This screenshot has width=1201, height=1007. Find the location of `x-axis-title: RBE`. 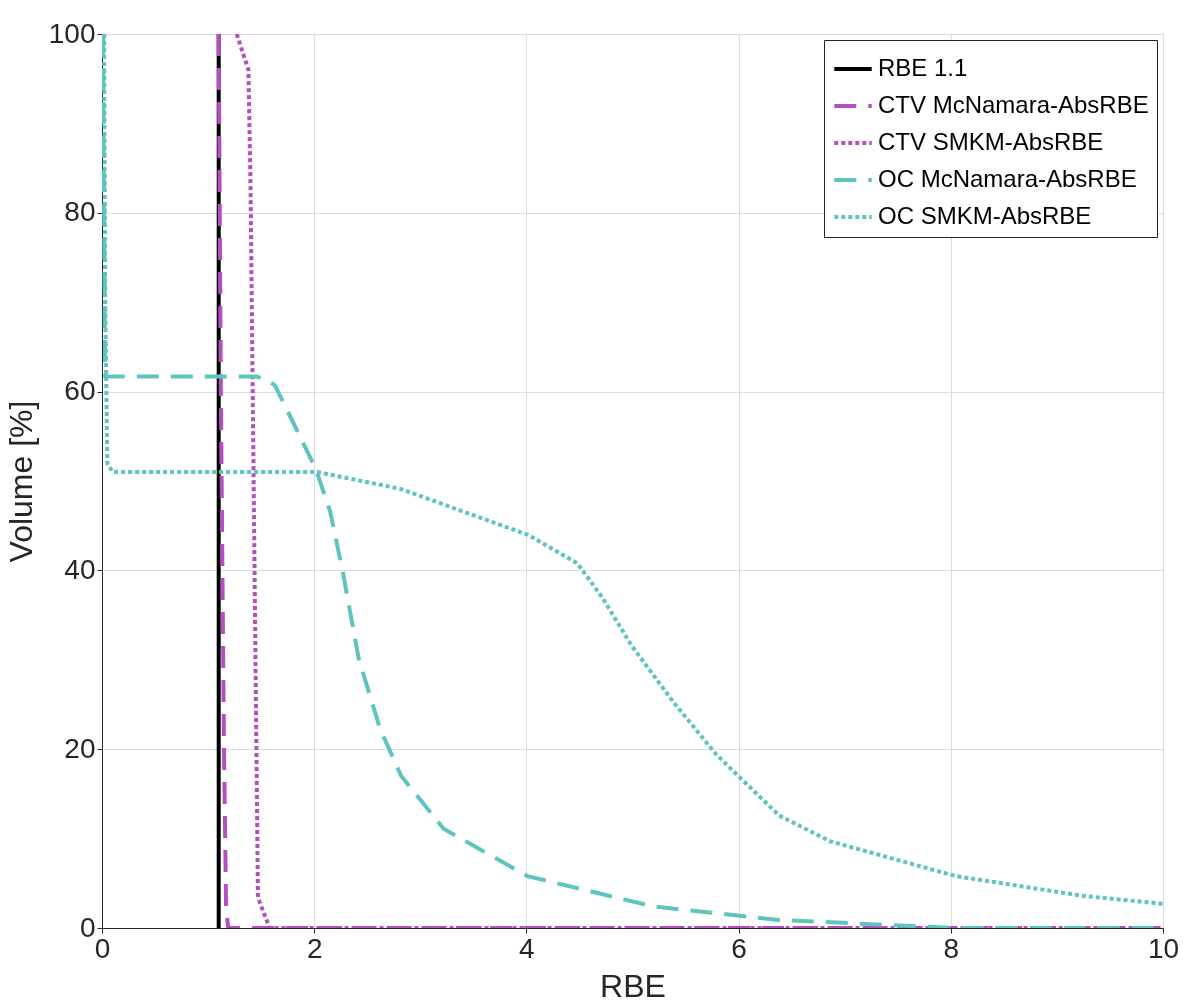

x-axis-title: RBE is located at coordinates (633, 985).